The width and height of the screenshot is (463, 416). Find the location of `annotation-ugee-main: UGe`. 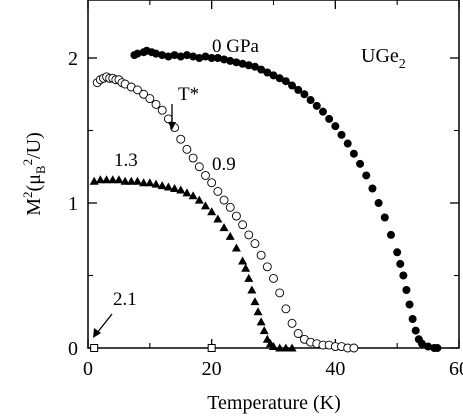

annotation-ugee-main: UGe is located at coordinates (380, 56).